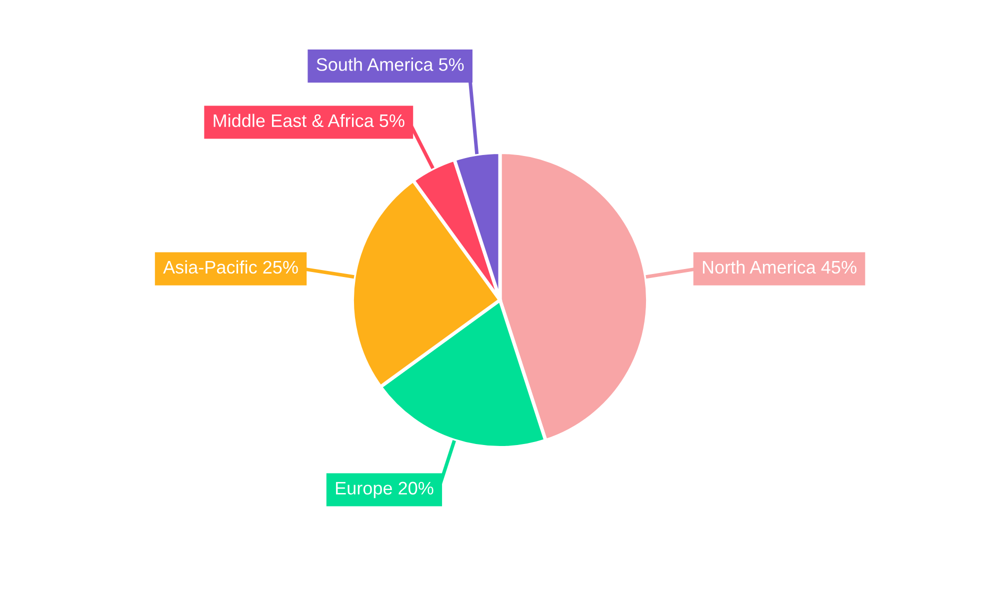 The height and width of the screenshot is (600, 1000). What do you see at coordinates (309, 121) in the screenshot?
I see `slice-label: Middle East & Africa 5%` at bounding box center [309, 121].